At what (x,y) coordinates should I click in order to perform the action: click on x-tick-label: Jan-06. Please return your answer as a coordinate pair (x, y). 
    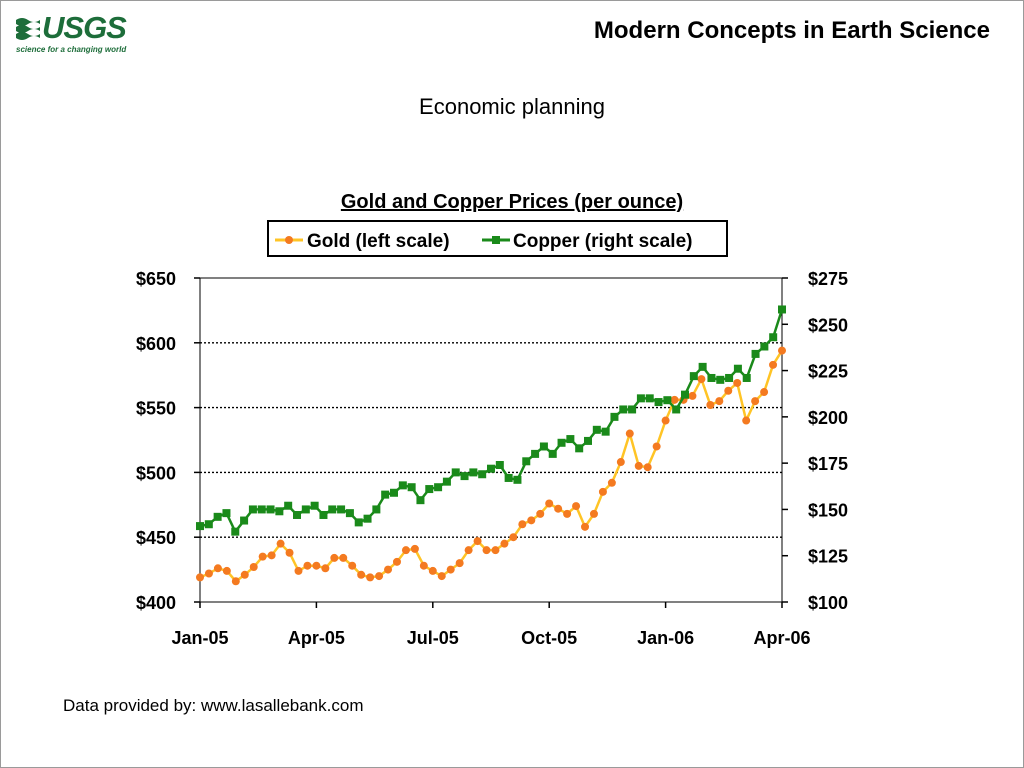
    Looking at the image, I should click on (665, 638).